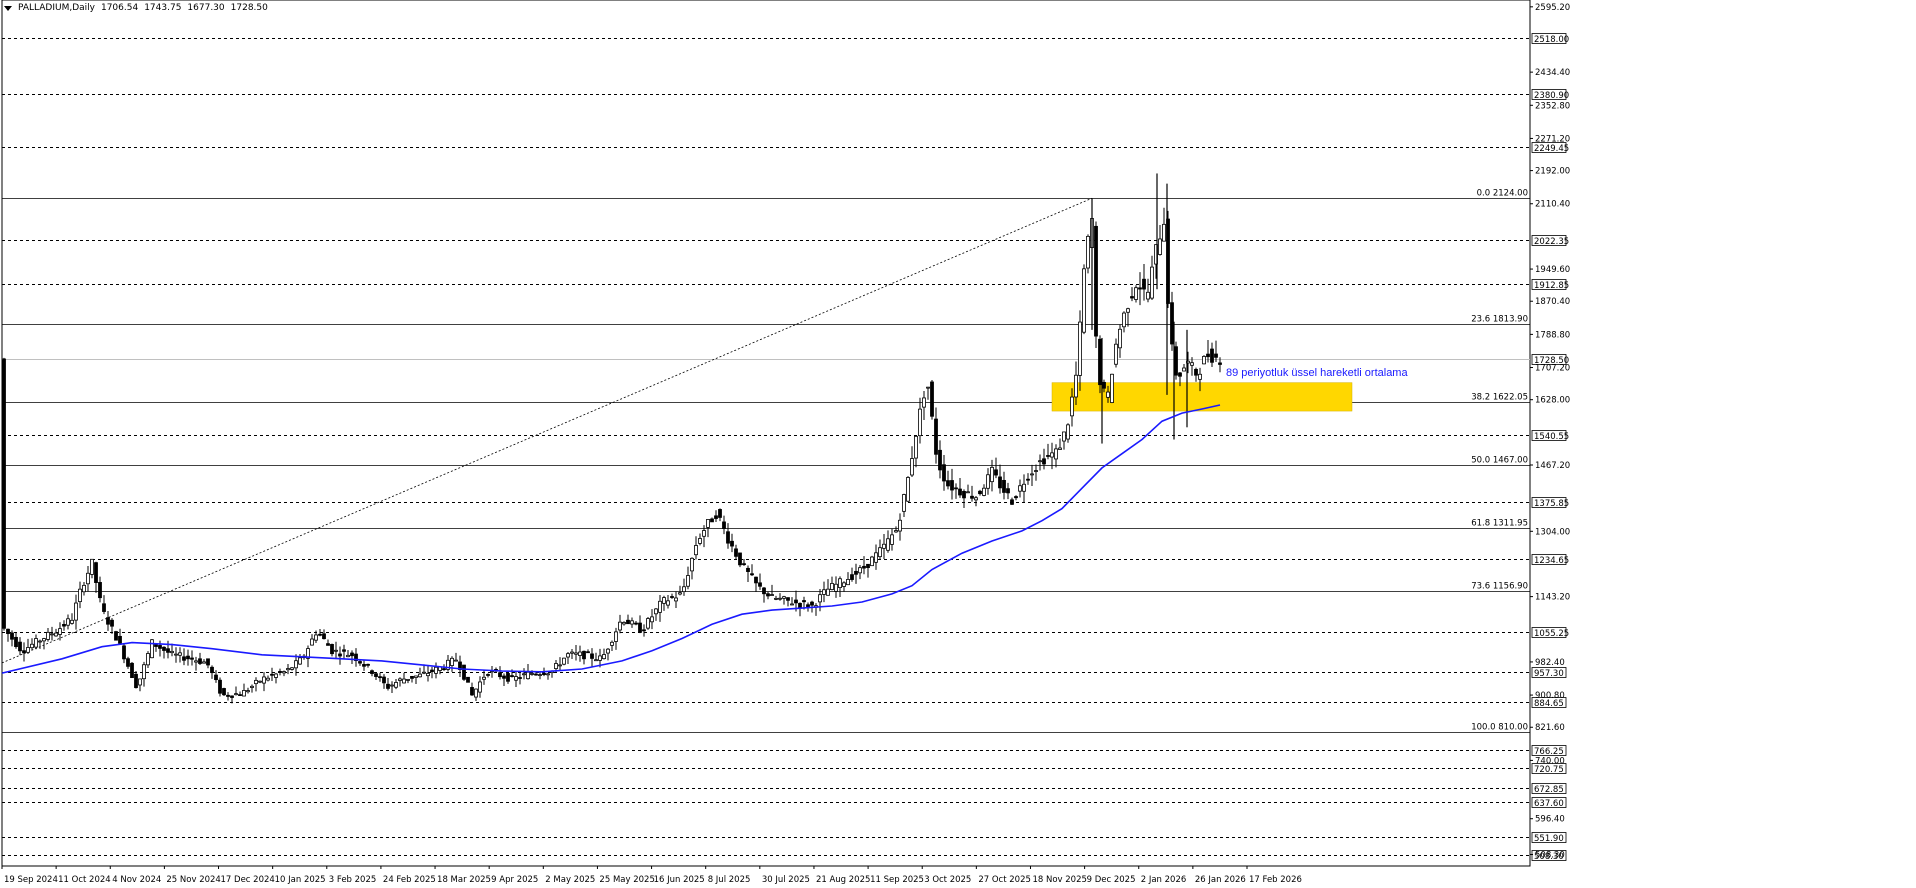 The image size is (1916, 888). What do you see at coordinates (729, 880) in the screenshot?
I see `x-tick-label: 8 Jul 2025` at bounding box center [729, 880].